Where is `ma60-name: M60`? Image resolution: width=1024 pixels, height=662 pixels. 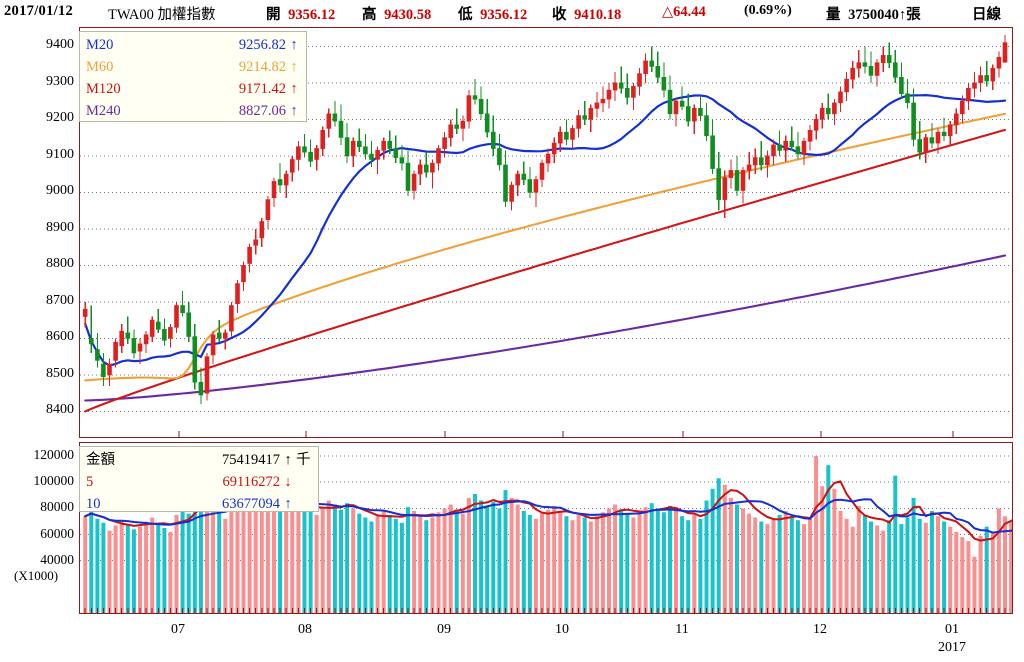 ma60-name: M60 is located at coordinates (100, 66).